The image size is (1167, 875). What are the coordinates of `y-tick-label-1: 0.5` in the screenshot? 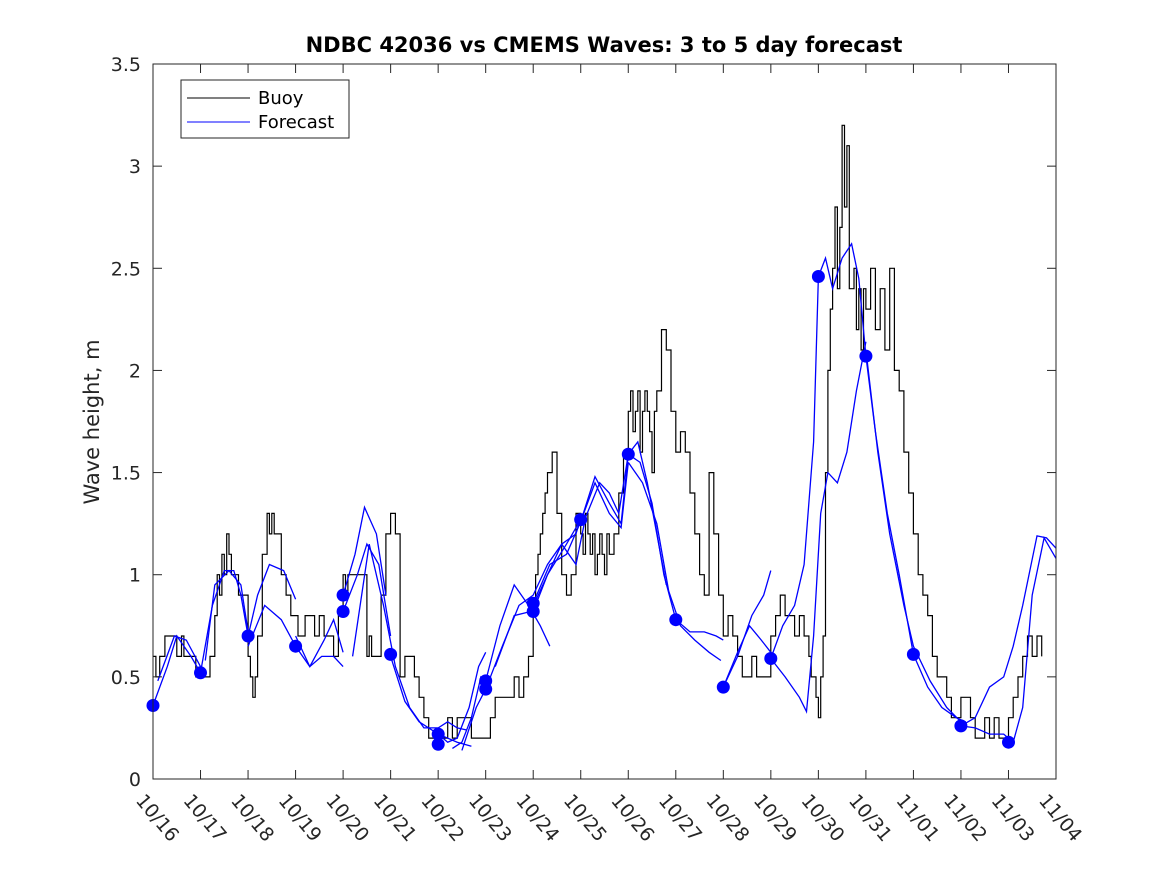 It's located at (126, 678).